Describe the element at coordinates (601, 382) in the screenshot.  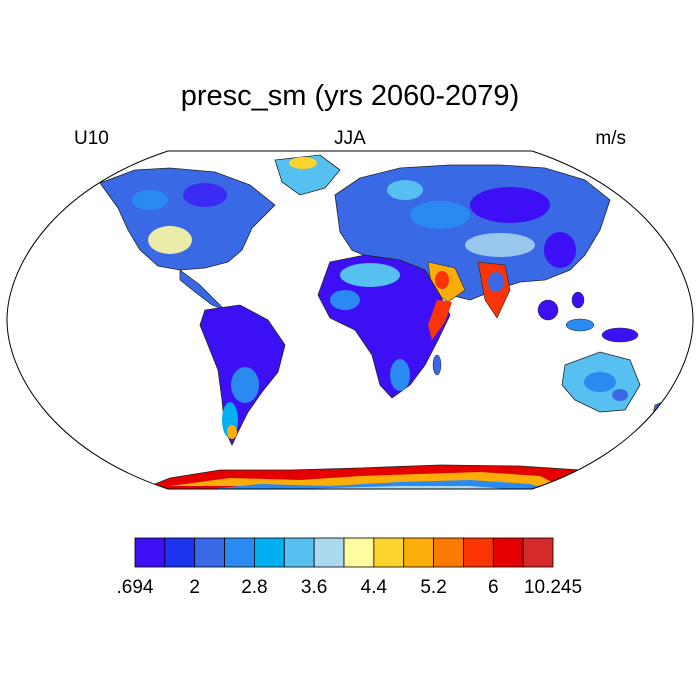
I see `australia-region` at that location.